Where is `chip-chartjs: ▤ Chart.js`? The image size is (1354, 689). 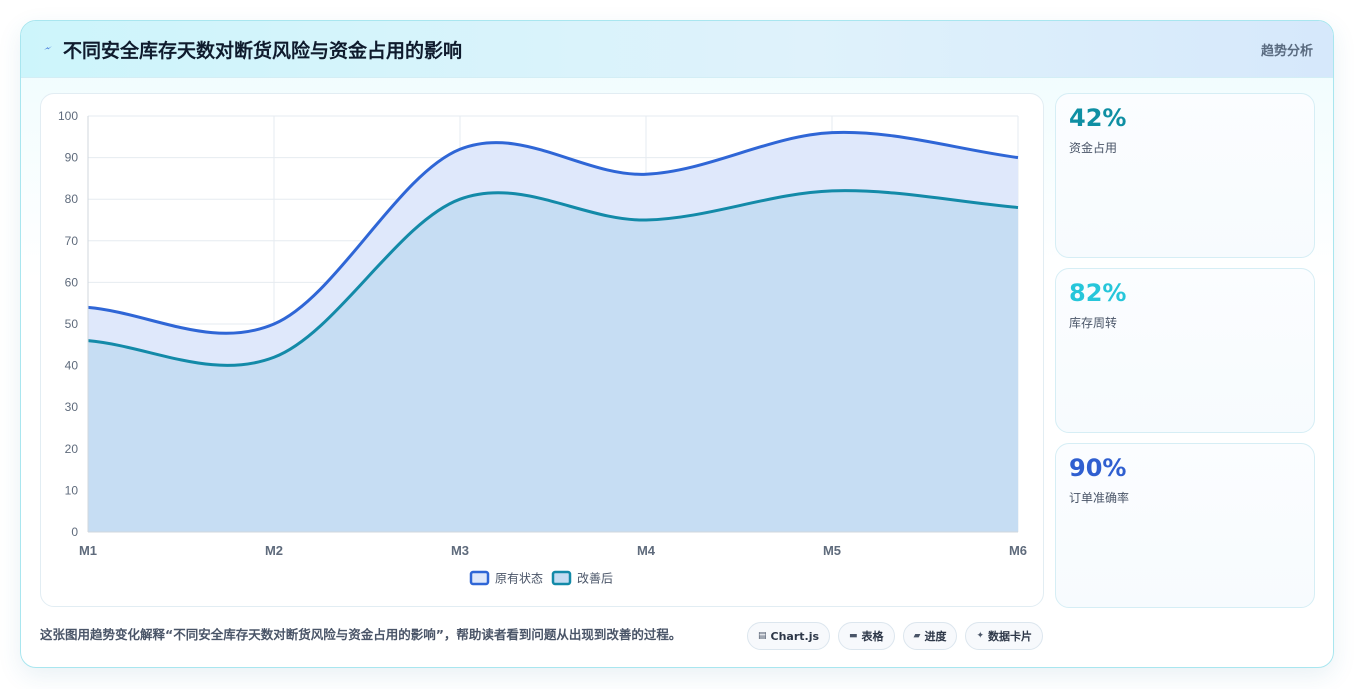 chip-chartjs: ▤ Chart.js is located at coordinates (789, 636).